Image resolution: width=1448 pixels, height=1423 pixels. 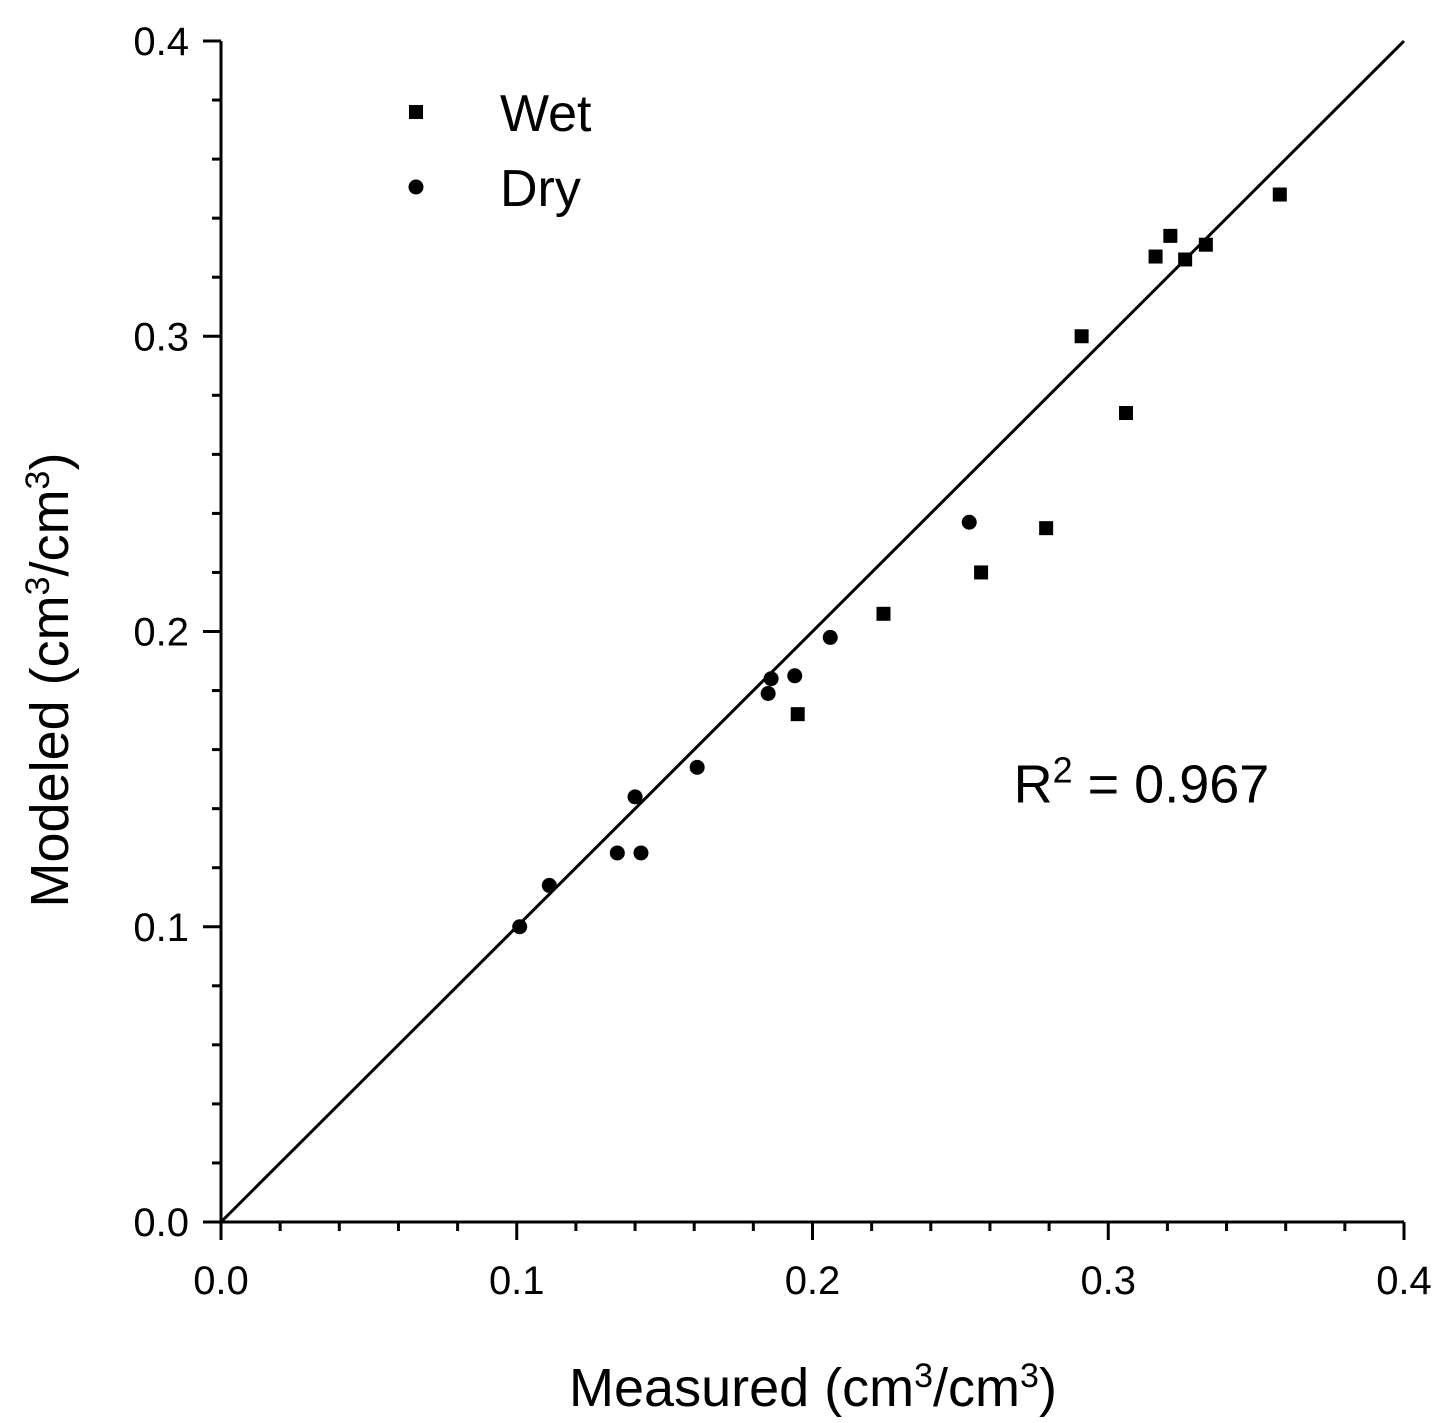 I want to click on legend-wet-marker, so click(x=416, y=112).